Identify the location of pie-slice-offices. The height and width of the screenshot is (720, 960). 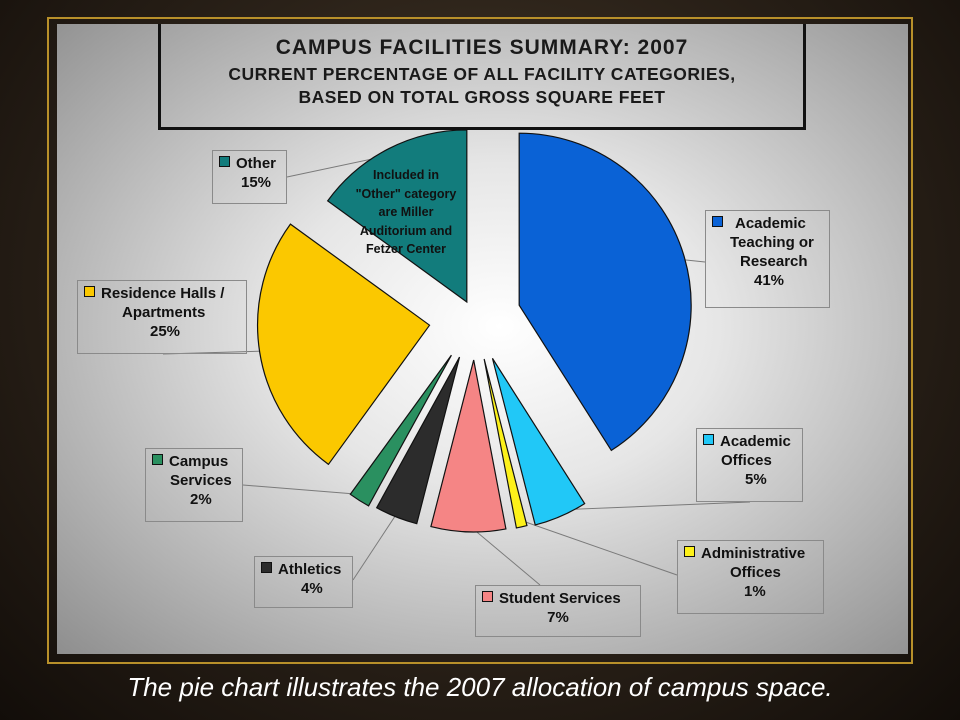
(538, 442).